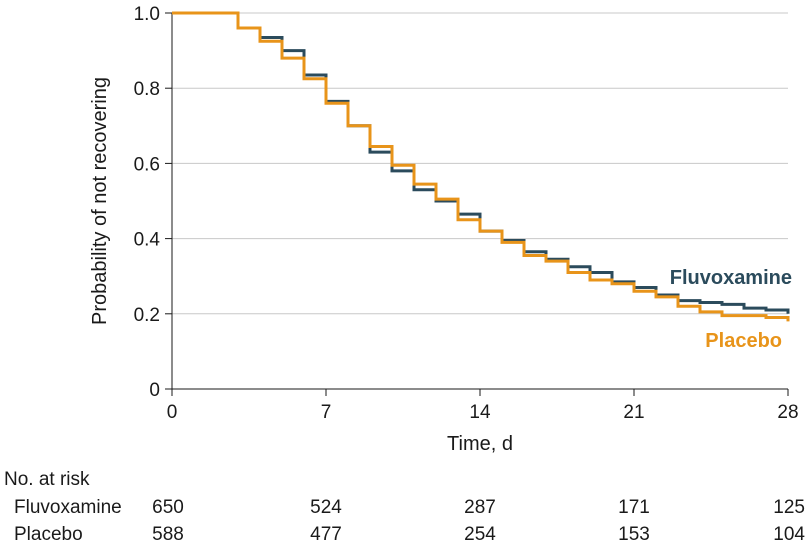 The width and height of the screenshot is (810, 552). I want to click on x-tick-label: 7, so click(326, 412).